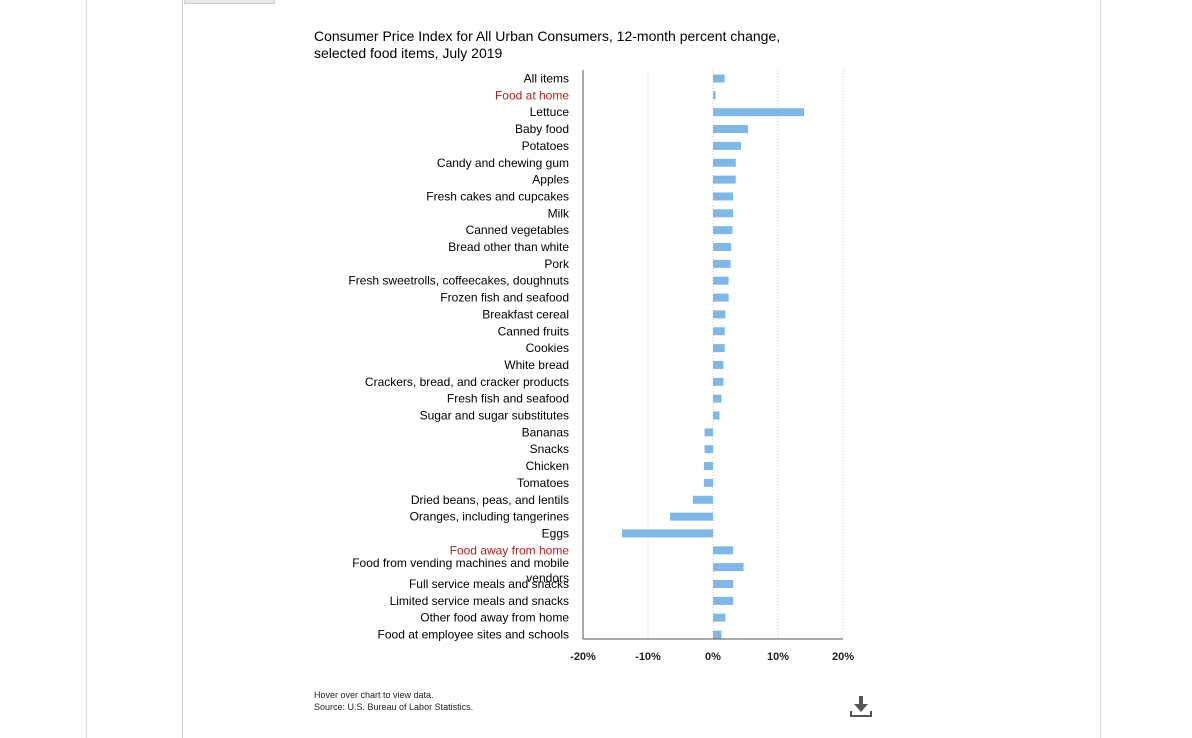  Describe the element at coordinates (542, 129) in the screenshot. I see `category-label: Baby food` at that location.